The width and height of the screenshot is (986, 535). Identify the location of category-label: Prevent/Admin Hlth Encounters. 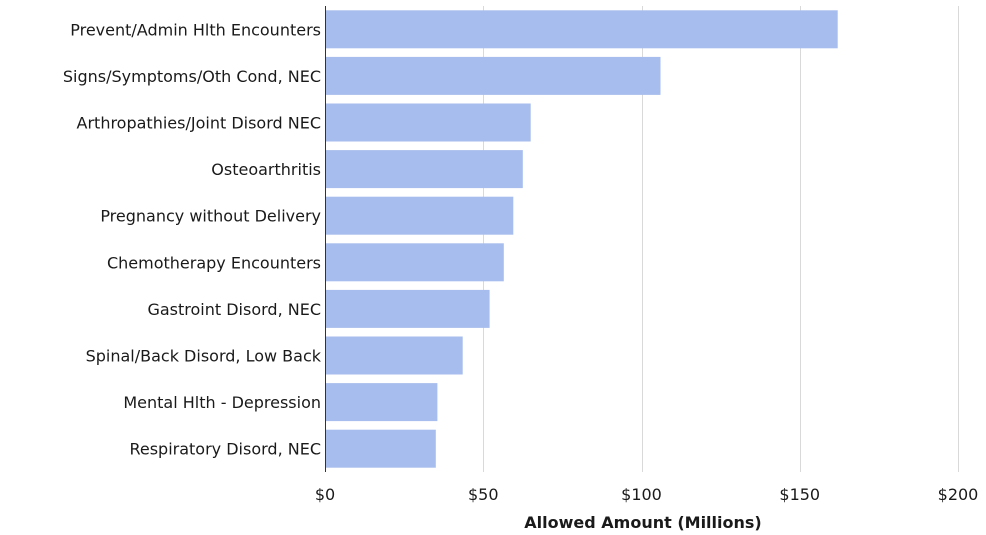
(195, 29).